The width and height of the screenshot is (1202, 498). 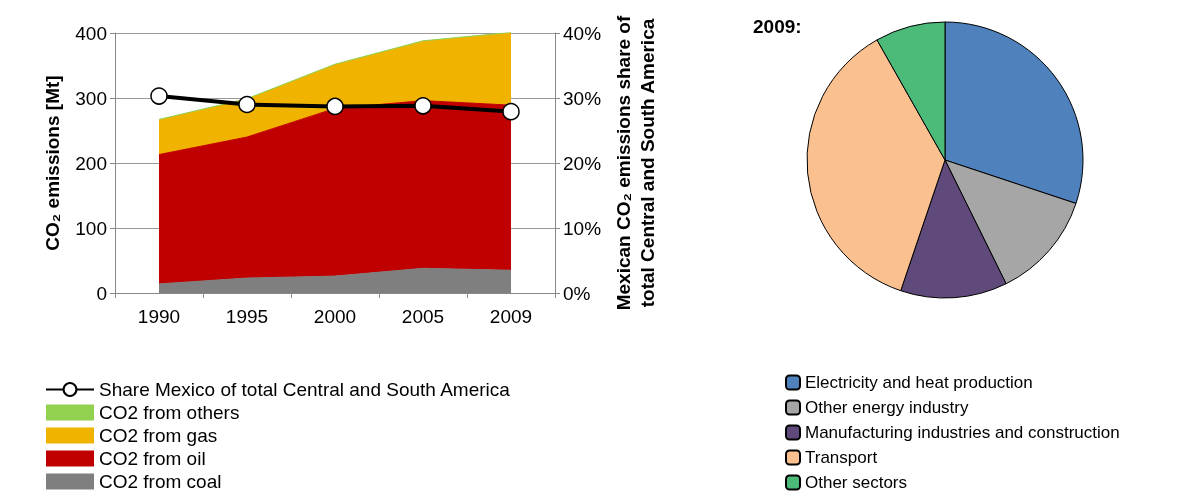 What do you see at coordinates (91, 163) in the screenshot?
I see `y-tick-label: 200` at bounding box center [91, 163].